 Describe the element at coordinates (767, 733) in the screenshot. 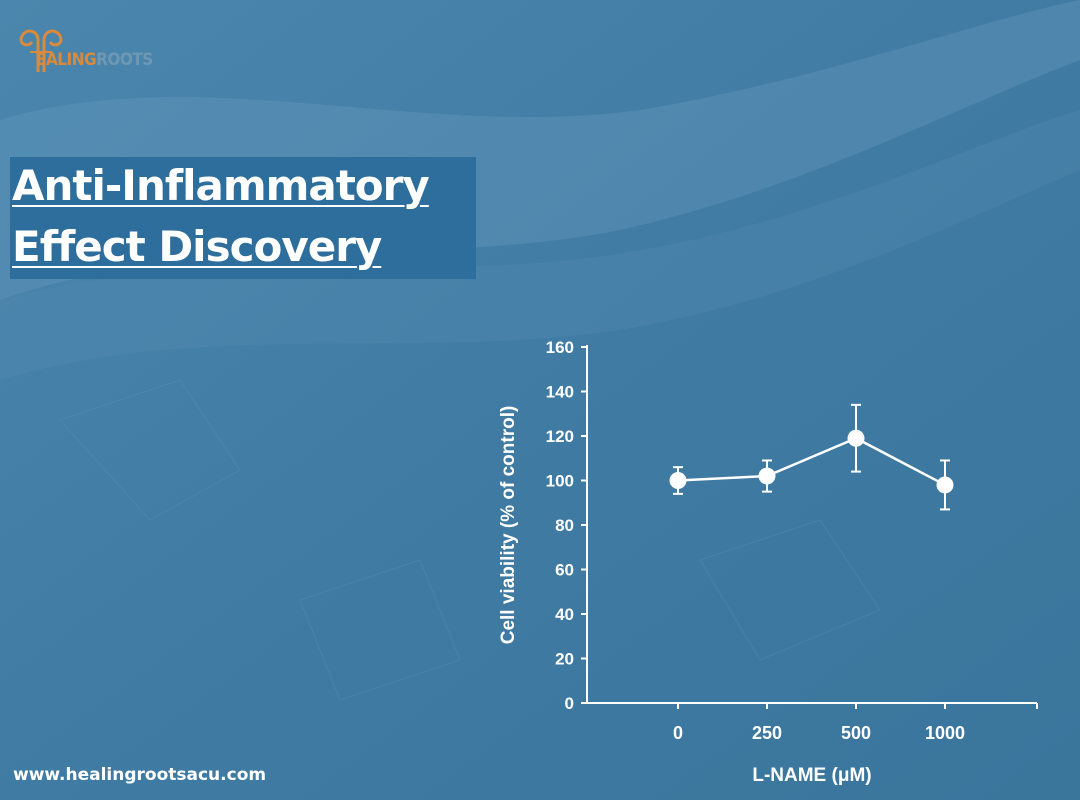

I see `x-tick-label: 250` at that location.